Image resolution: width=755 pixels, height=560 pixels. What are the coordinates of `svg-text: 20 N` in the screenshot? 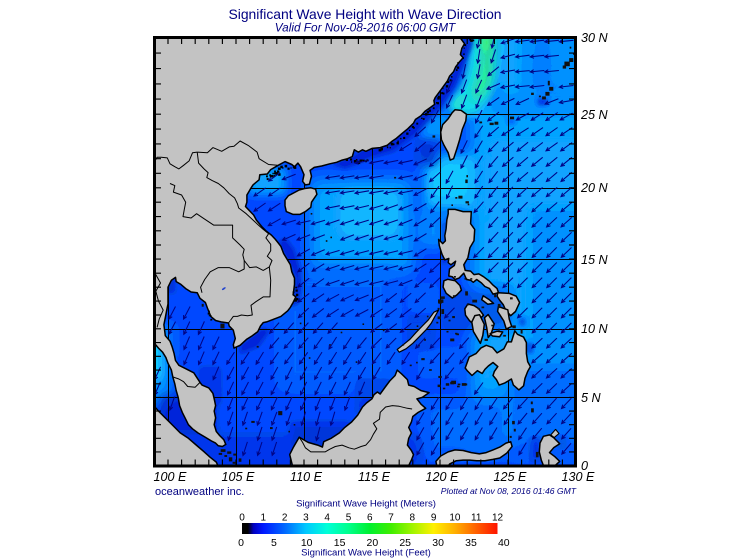 It's located at (594, 188).